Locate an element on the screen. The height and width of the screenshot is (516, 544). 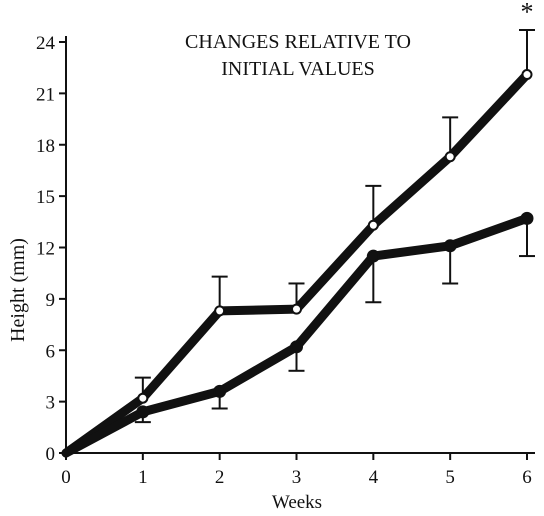
x-tick-label: 3 is located at coordinates (297, 477).